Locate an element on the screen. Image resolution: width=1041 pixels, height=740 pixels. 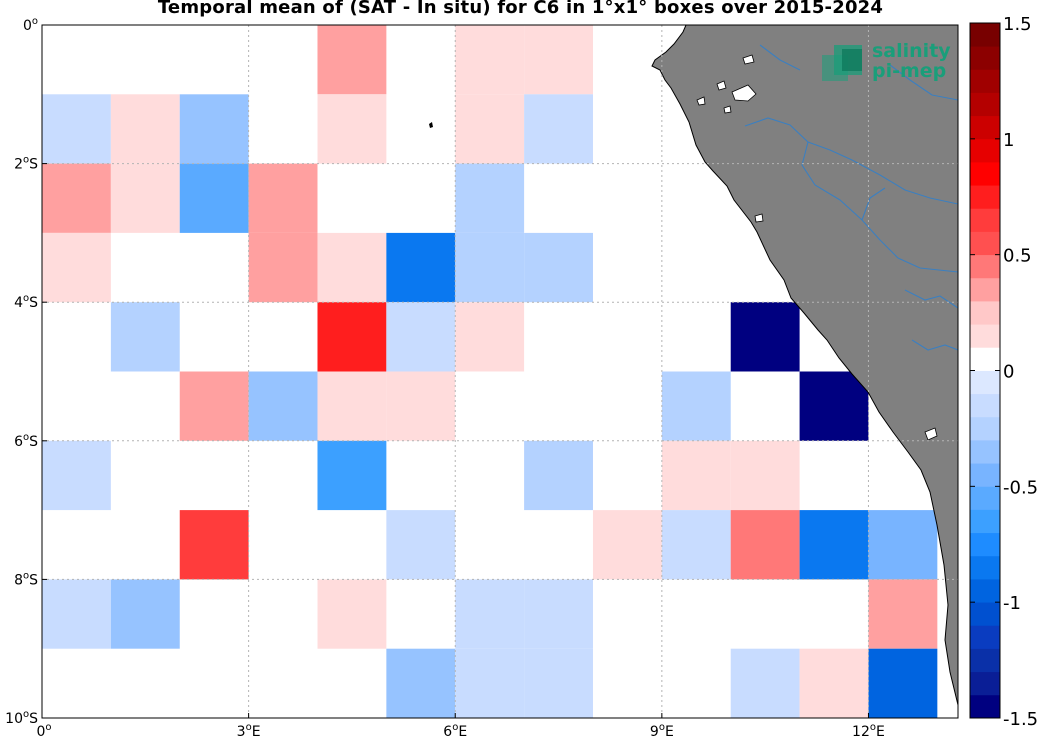
x-axis: 0o 3oE 6oE 9oE 12oE is located at coordinates (460, 726).